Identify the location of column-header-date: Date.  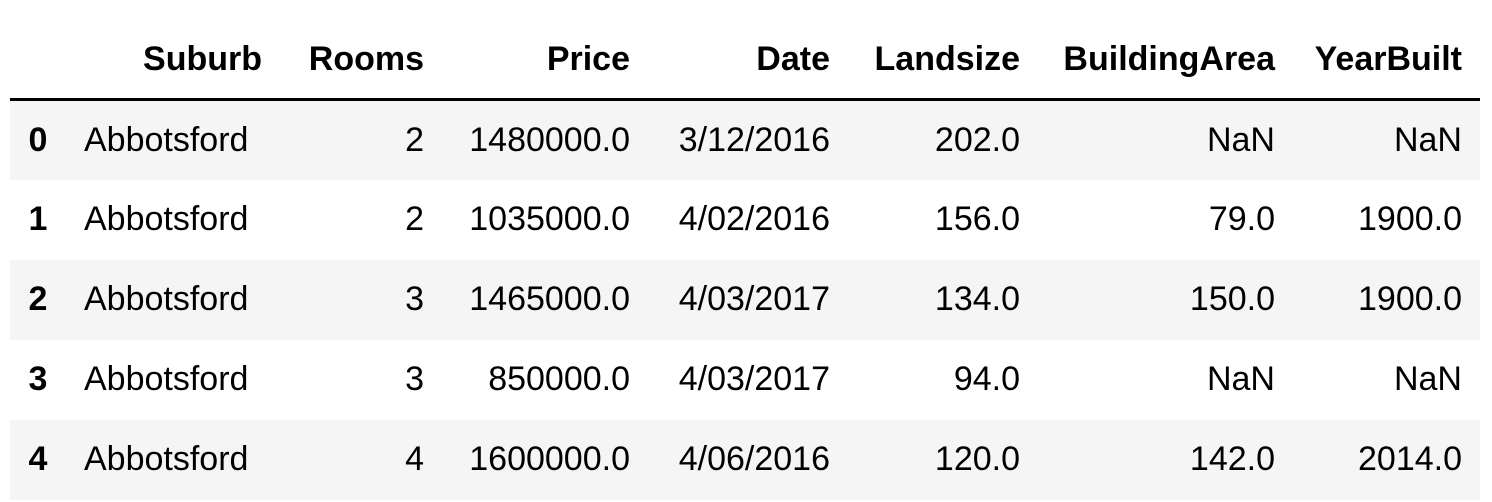
(748, 60).